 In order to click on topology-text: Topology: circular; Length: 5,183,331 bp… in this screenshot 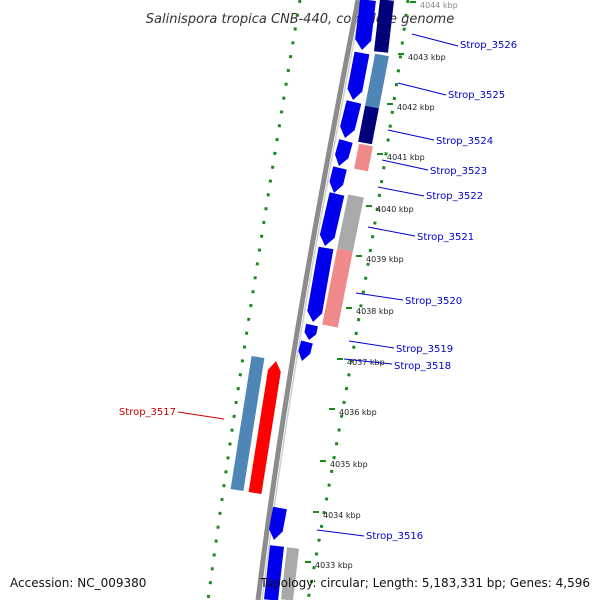, I will do `click(424, 583)`.